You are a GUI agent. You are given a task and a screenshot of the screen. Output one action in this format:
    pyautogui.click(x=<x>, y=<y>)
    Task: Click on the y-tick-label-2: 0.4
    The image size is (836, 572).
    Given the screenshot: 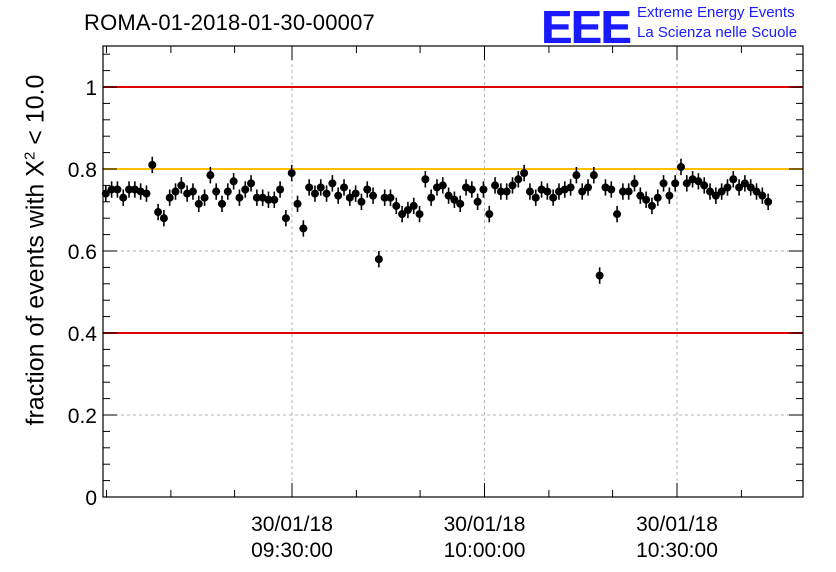 What is the action you would take?
    pyautogui.click(x=83, y=334)
    